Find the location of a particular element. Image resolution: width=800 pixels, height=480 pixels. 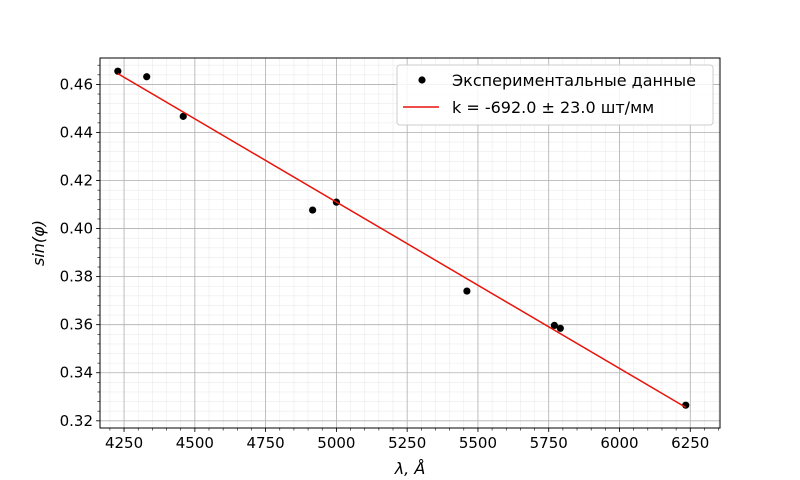

legend-marker-scatter is located at coordinates (422, 80).